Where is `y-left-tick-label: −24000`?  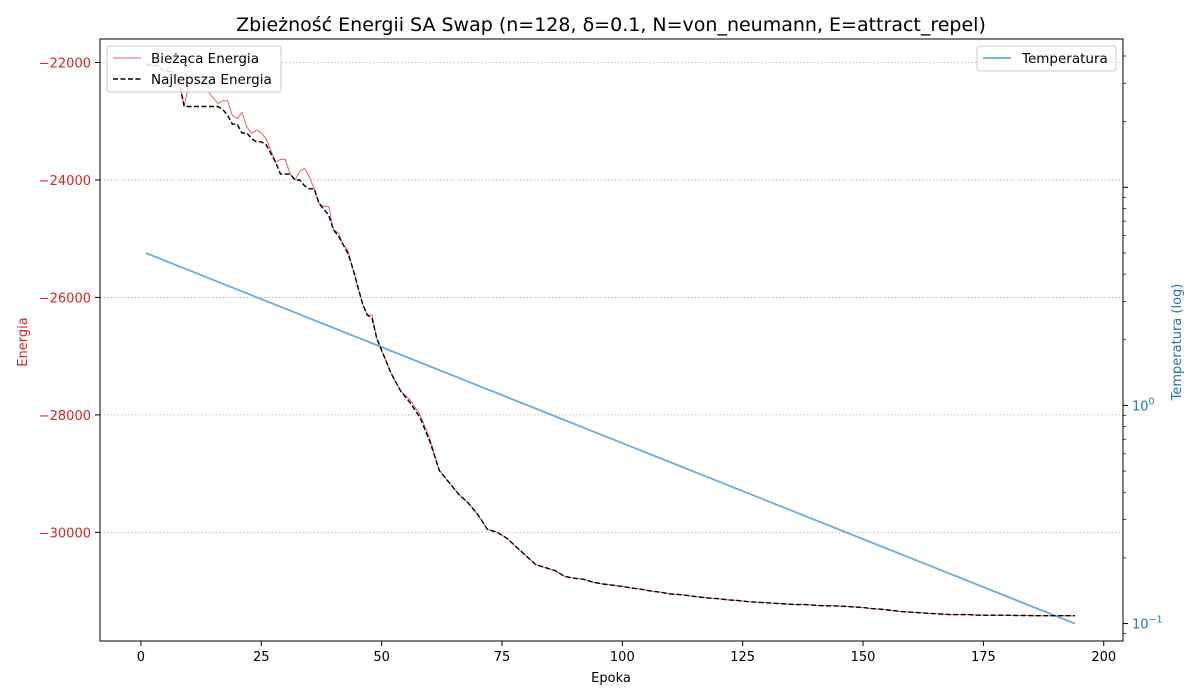
y-left-tick-label: −24000 is located at coordinates (65, 181).